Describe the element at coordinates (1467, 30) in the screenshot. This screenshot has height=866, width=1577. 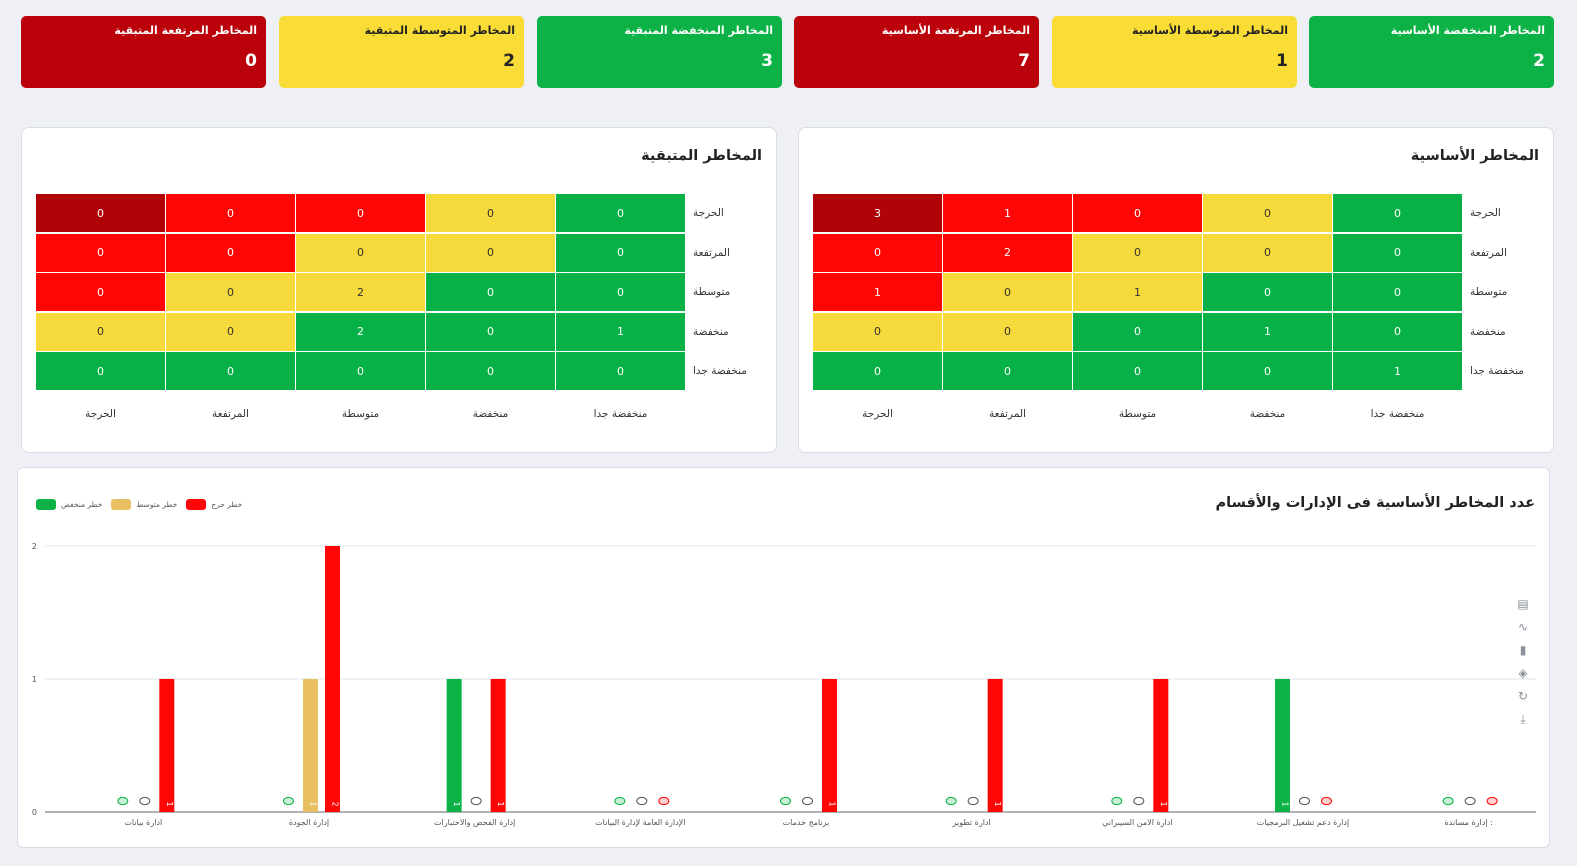
I see `kpi-label: المخاطر المنخفضة الأساسية` at that location.